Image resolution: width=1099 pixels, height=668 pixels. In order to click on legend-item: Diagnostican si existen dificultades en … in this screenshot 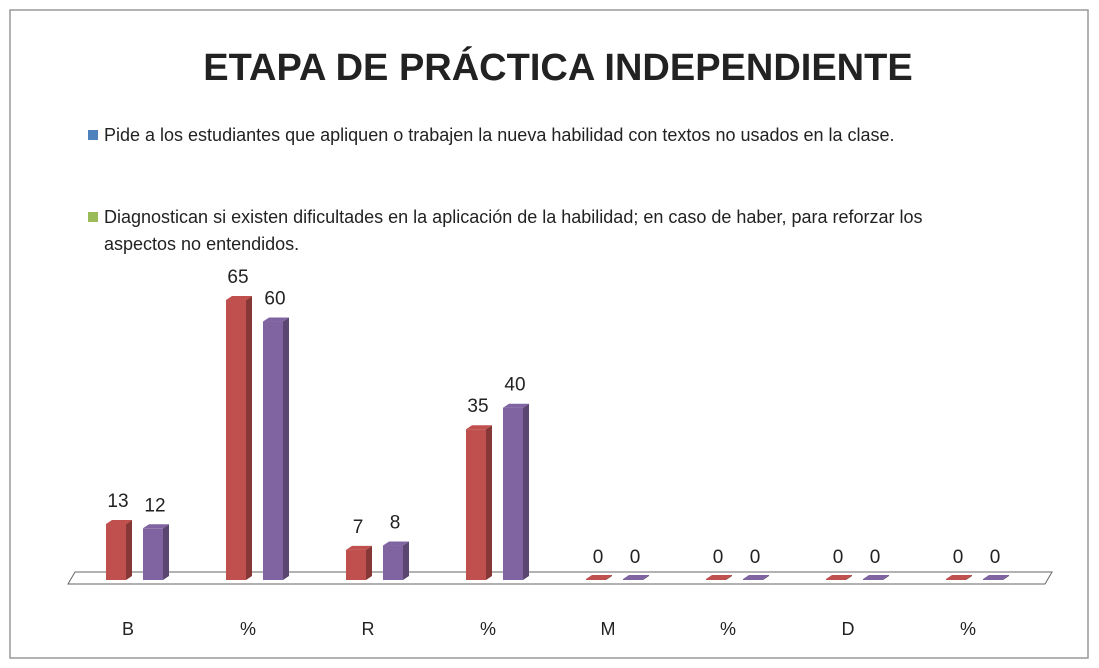, I will do `click(528, 231)`.